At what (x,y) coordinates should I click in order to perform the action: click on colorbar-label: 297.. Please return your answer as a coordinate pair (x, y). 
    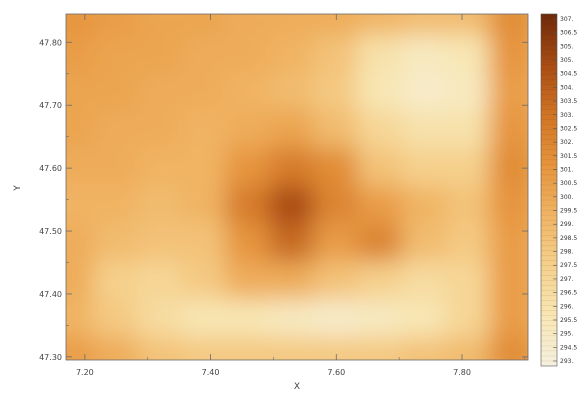
    Looking at the image, I should click on (566, 279).